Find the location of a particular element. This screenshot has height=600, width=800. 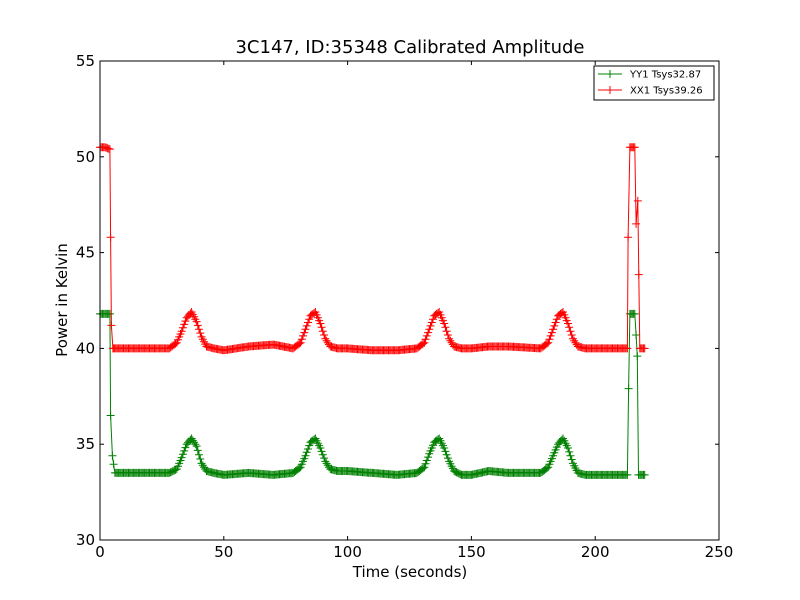

legend-frame is located at coordinates (654, 83).